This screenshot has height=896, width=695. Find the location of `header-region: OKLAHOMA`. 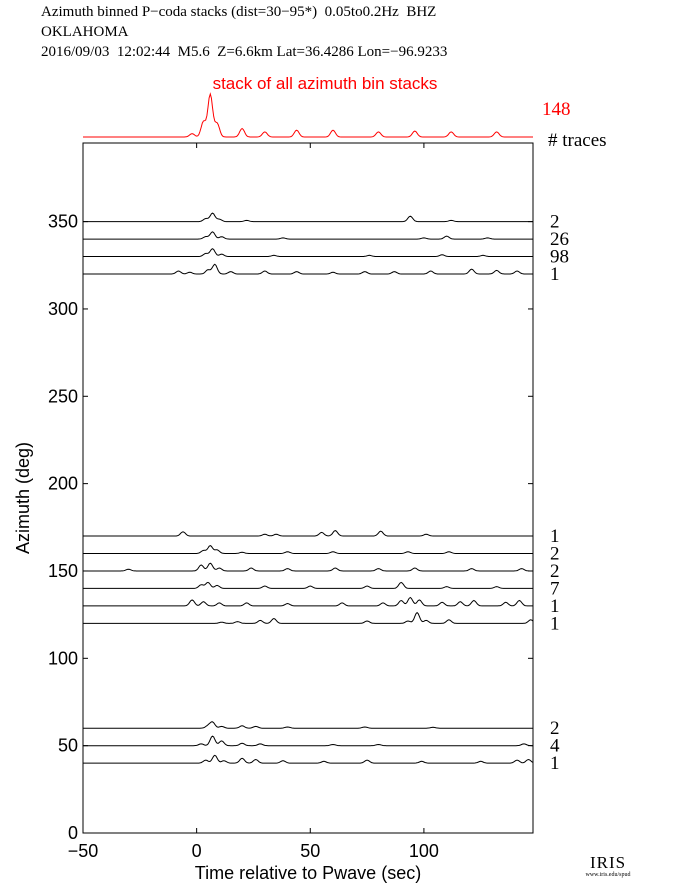

header-region: OKLAHOMA is located at coordinates (85, 32).